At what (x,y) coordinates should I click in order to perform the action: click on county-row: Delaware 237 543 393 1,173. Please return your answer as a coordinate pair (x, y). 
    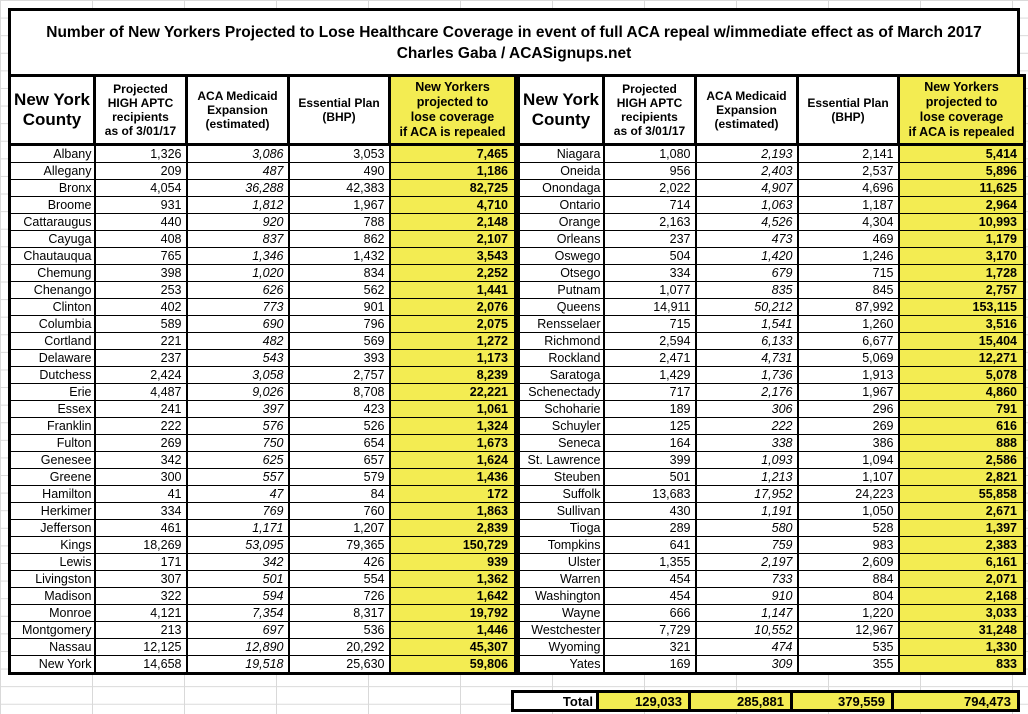
    Looking at the image, I should click on (262, 358).